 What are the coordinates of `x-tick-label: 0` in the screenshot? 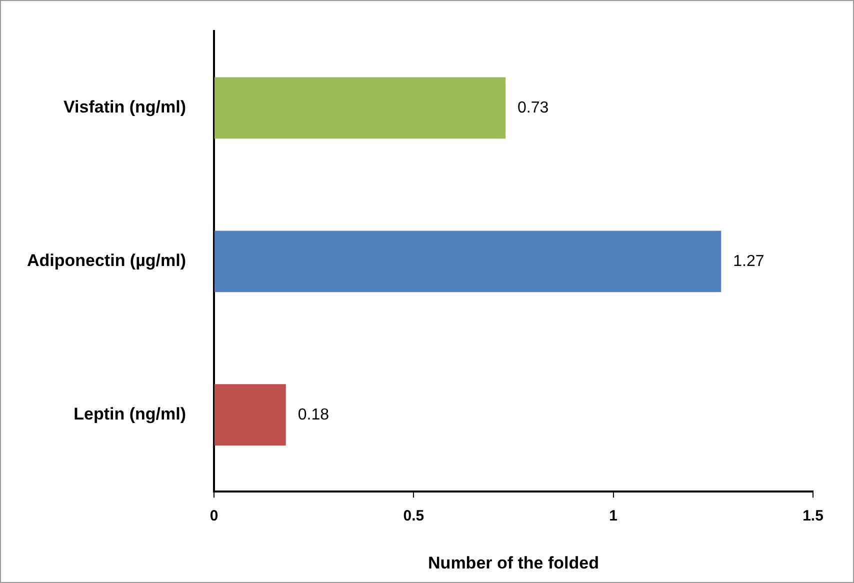 It's located at (214, 516).